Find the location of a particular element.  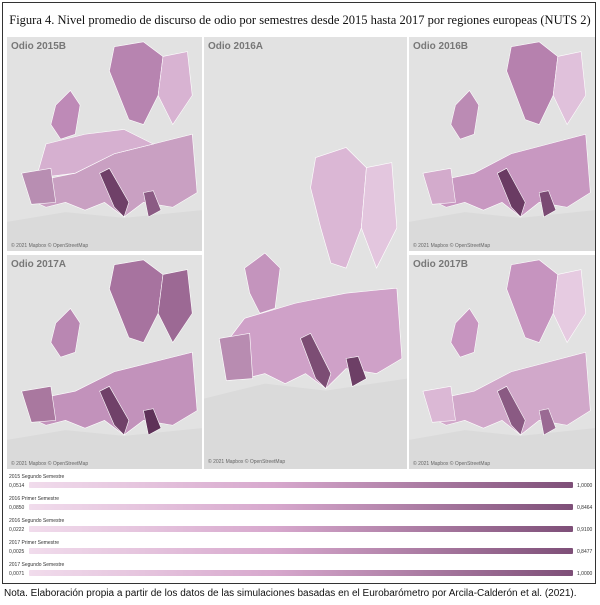

map-panel-2016b: Odio 2016B © 2021 Mapbox © OpenStreetMap is located at coordinates (502, 144).